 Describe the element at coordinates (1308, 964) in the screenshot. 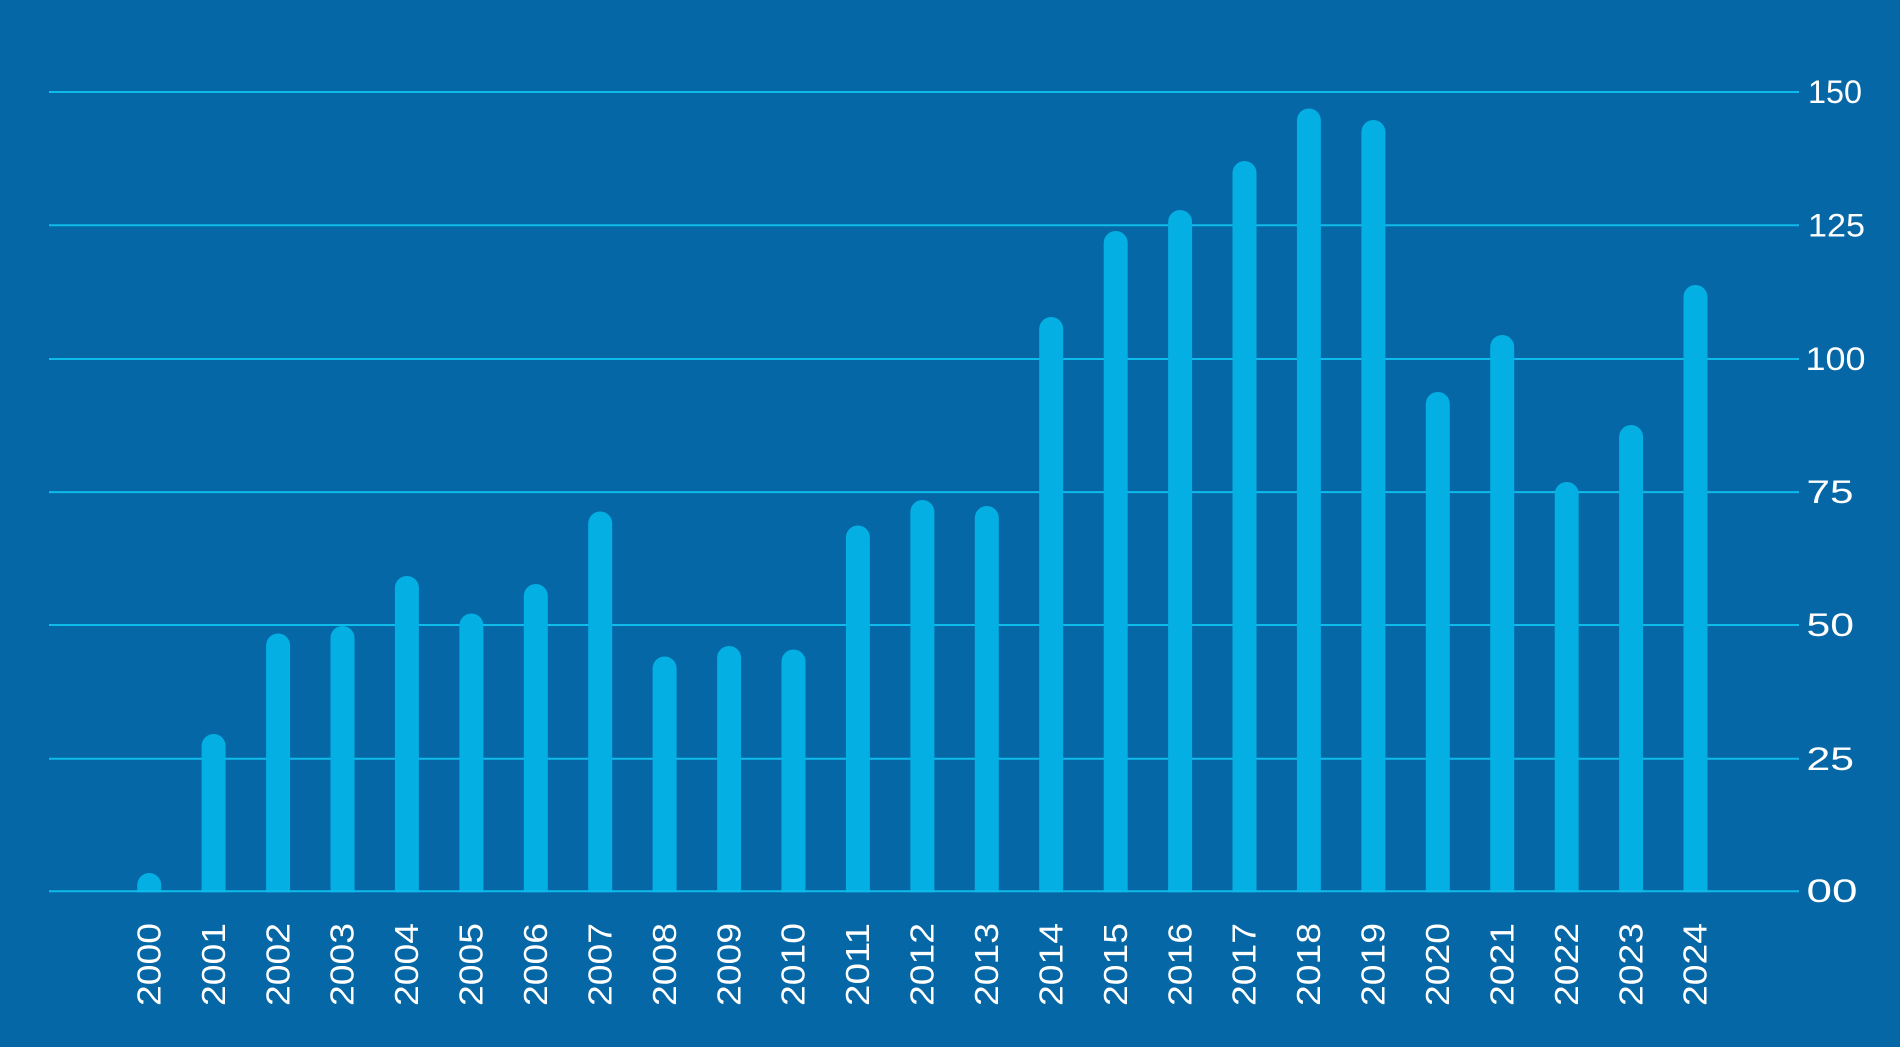

I see `svg-text: 2018` at that location.